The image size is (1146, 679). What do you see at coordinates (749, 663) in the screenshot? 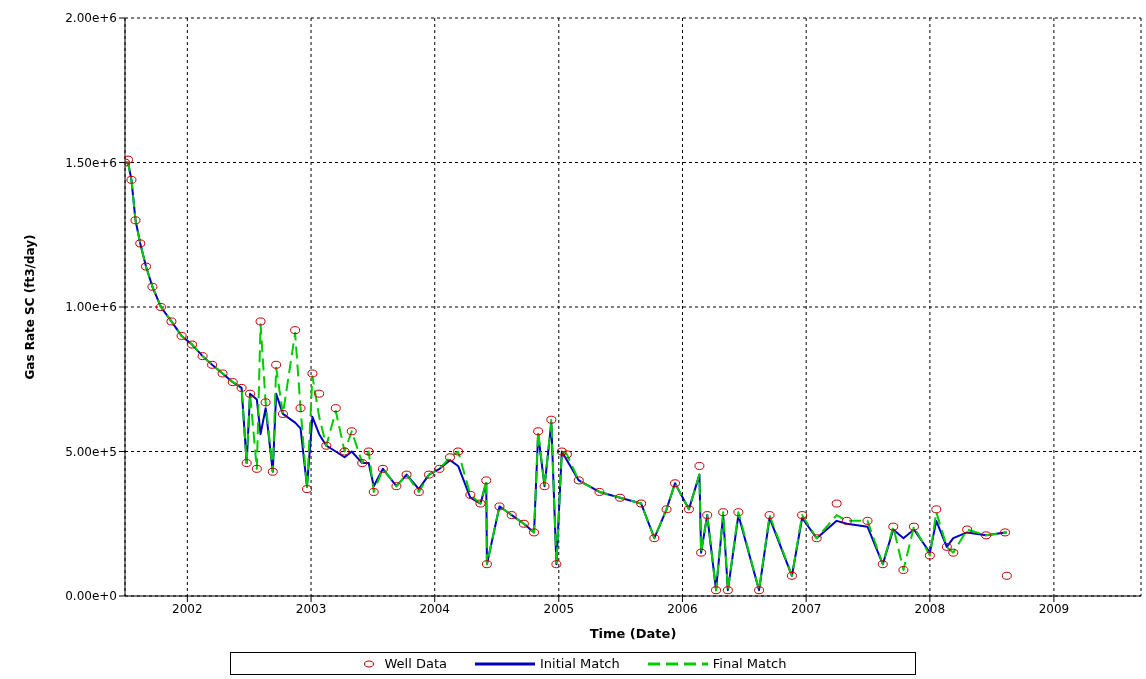
I see `legend-label: Final Match` at bounding box center [749, 663].